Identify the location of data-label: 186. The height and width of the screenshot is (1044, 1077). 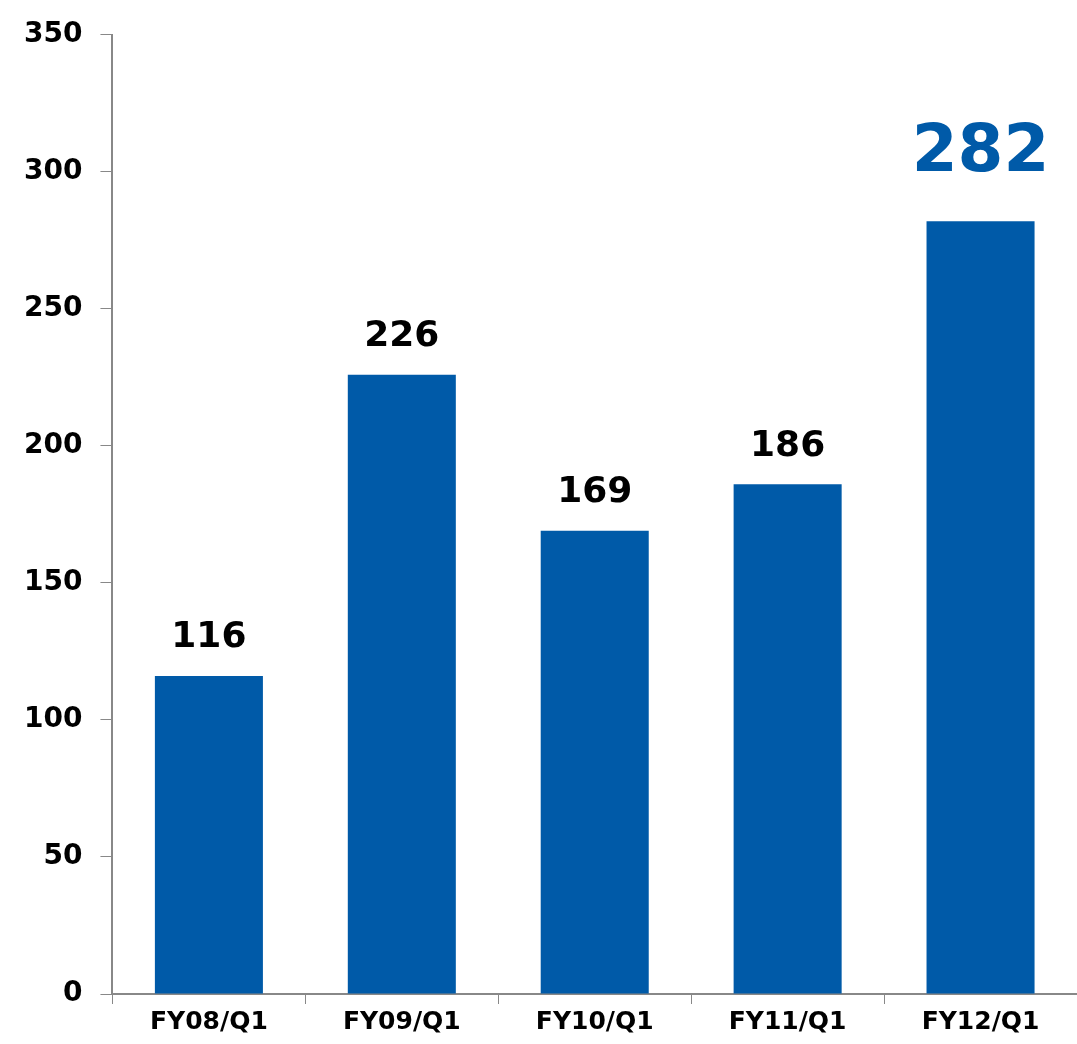
(788, 443).